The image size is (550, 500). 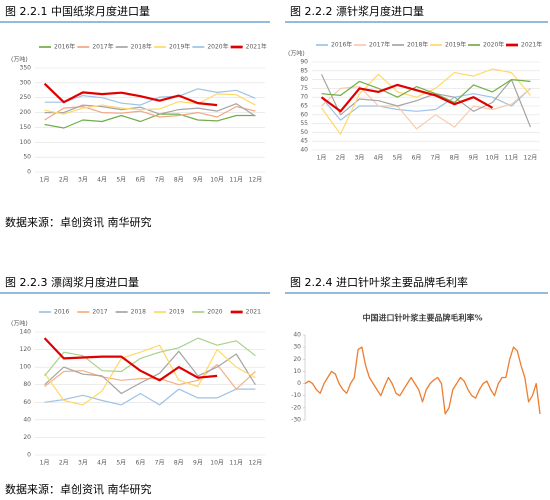 What do you see at coordinates (304, 141) in the screenshot?
I see `y-tick-label: 45` at bounding box center [304, 141].